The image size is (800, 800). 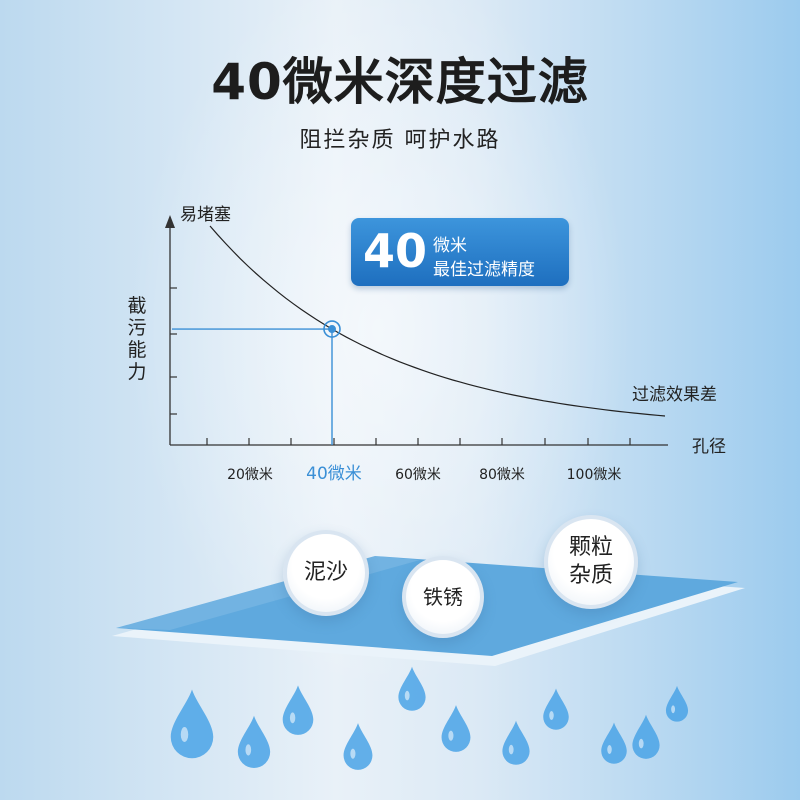 I want to click on bubble-rust: 铁锈, so click(x=443, y=597).